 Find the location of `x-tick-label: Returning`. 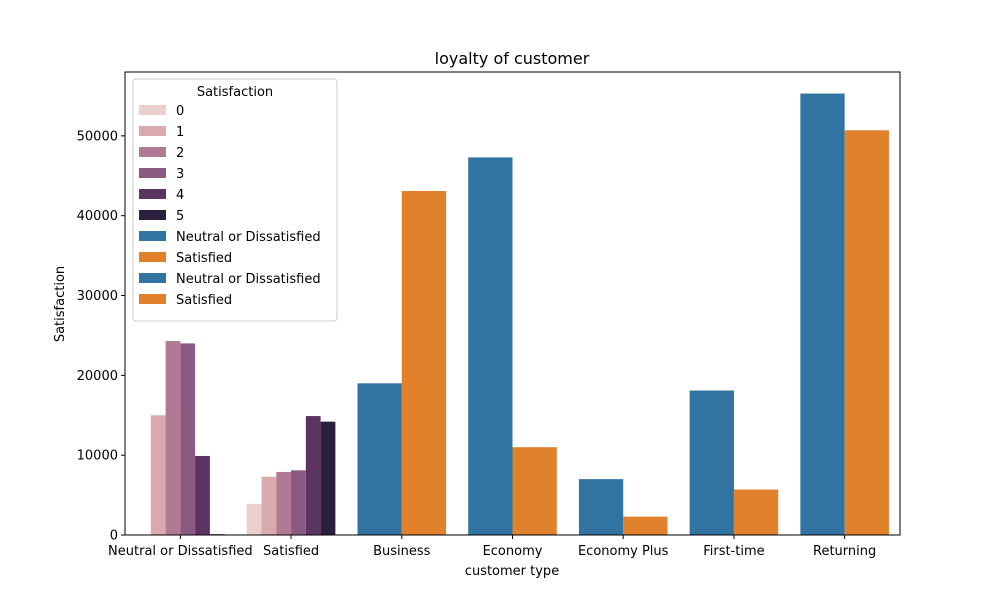

x-tick-label: Returning is located at coordinates (844, 551).